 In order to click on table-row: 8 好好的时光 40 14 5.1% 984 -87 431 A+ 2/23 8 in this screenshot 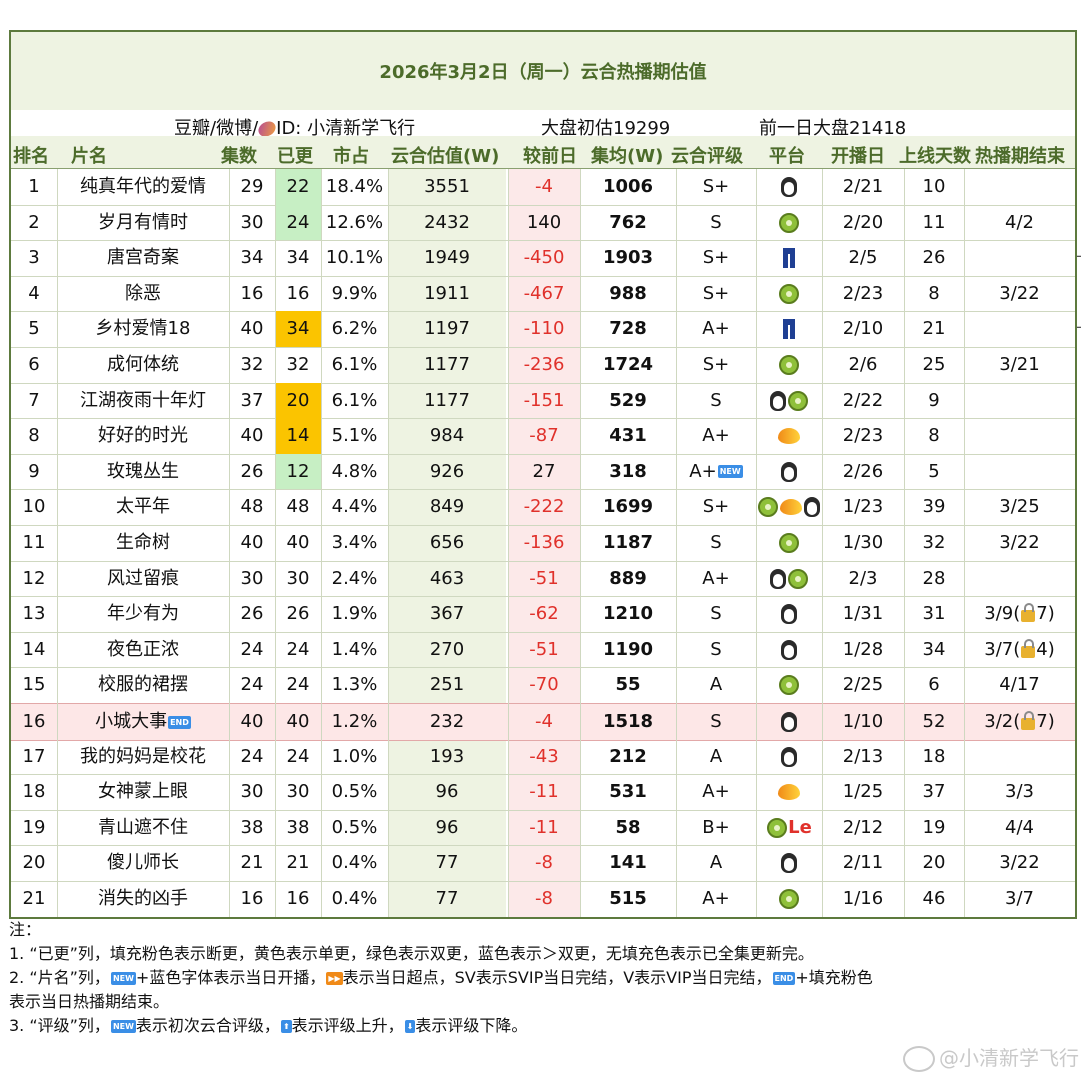, I will do `click(543, 436)`.